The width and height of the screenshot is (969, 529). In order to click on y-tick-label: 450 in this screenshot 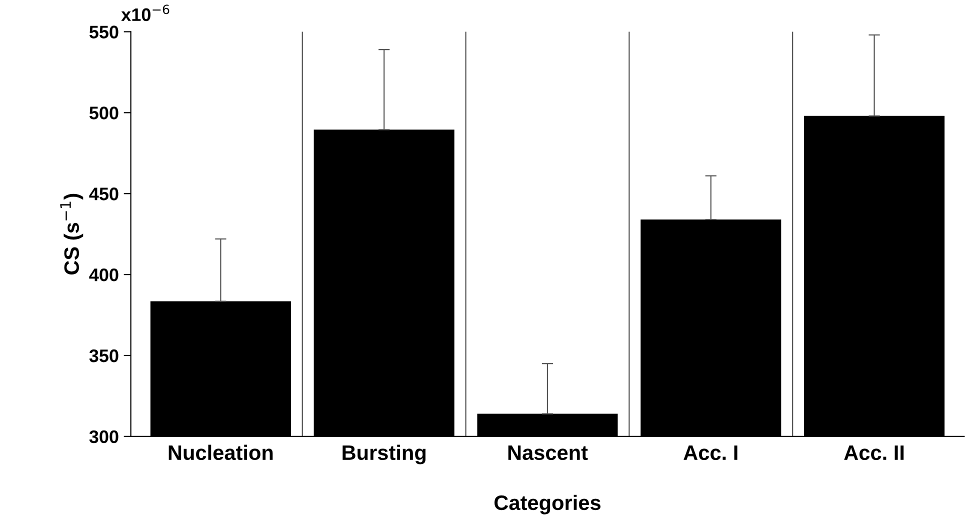, I will do `click(103, 194)`.